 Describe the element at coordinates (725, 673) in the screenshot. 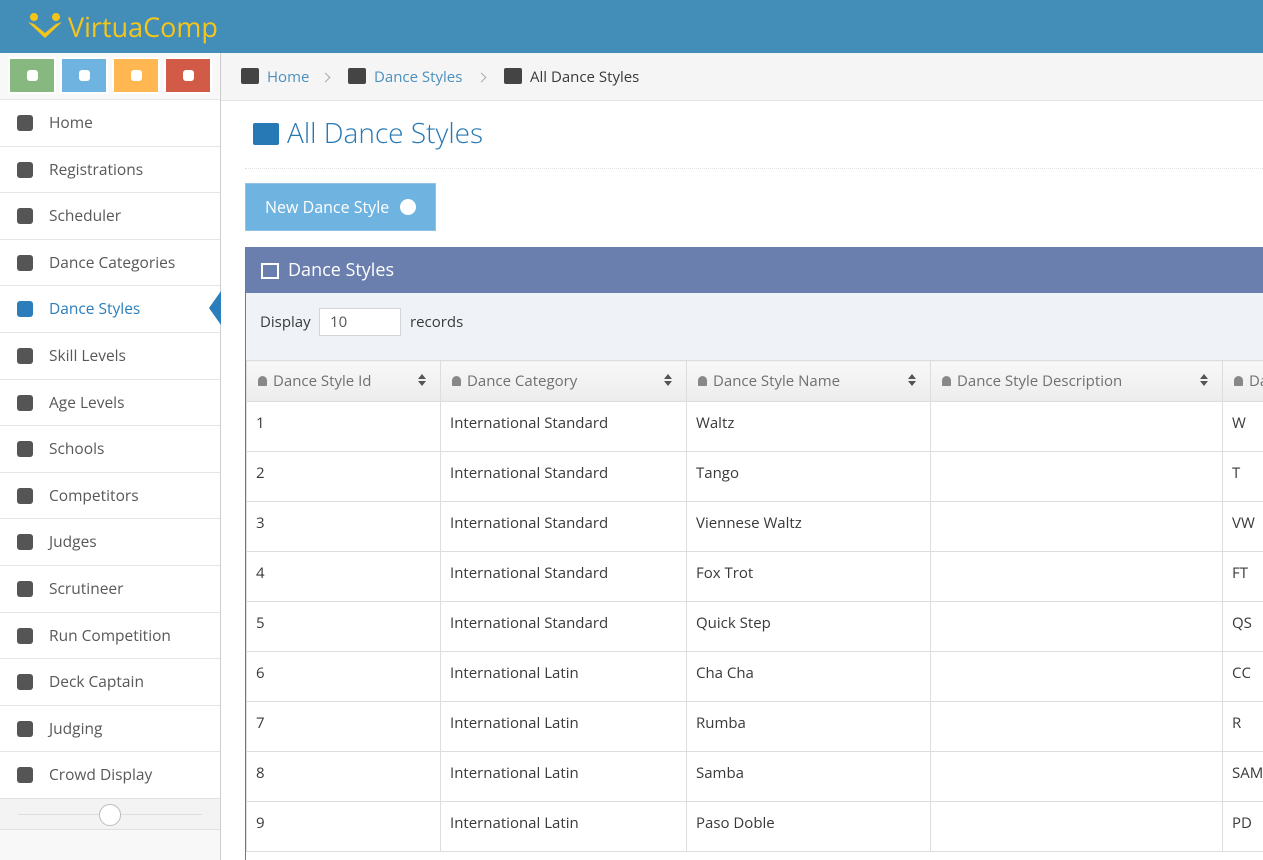

I see `cell-text: Cha Cha` at that location.